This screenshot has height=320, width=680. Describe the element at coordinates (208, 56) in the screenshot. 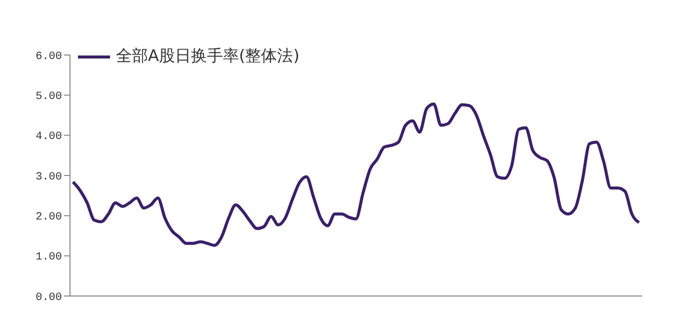

I see `legend-label: 全部A股日换手率(整体法)` at that location.